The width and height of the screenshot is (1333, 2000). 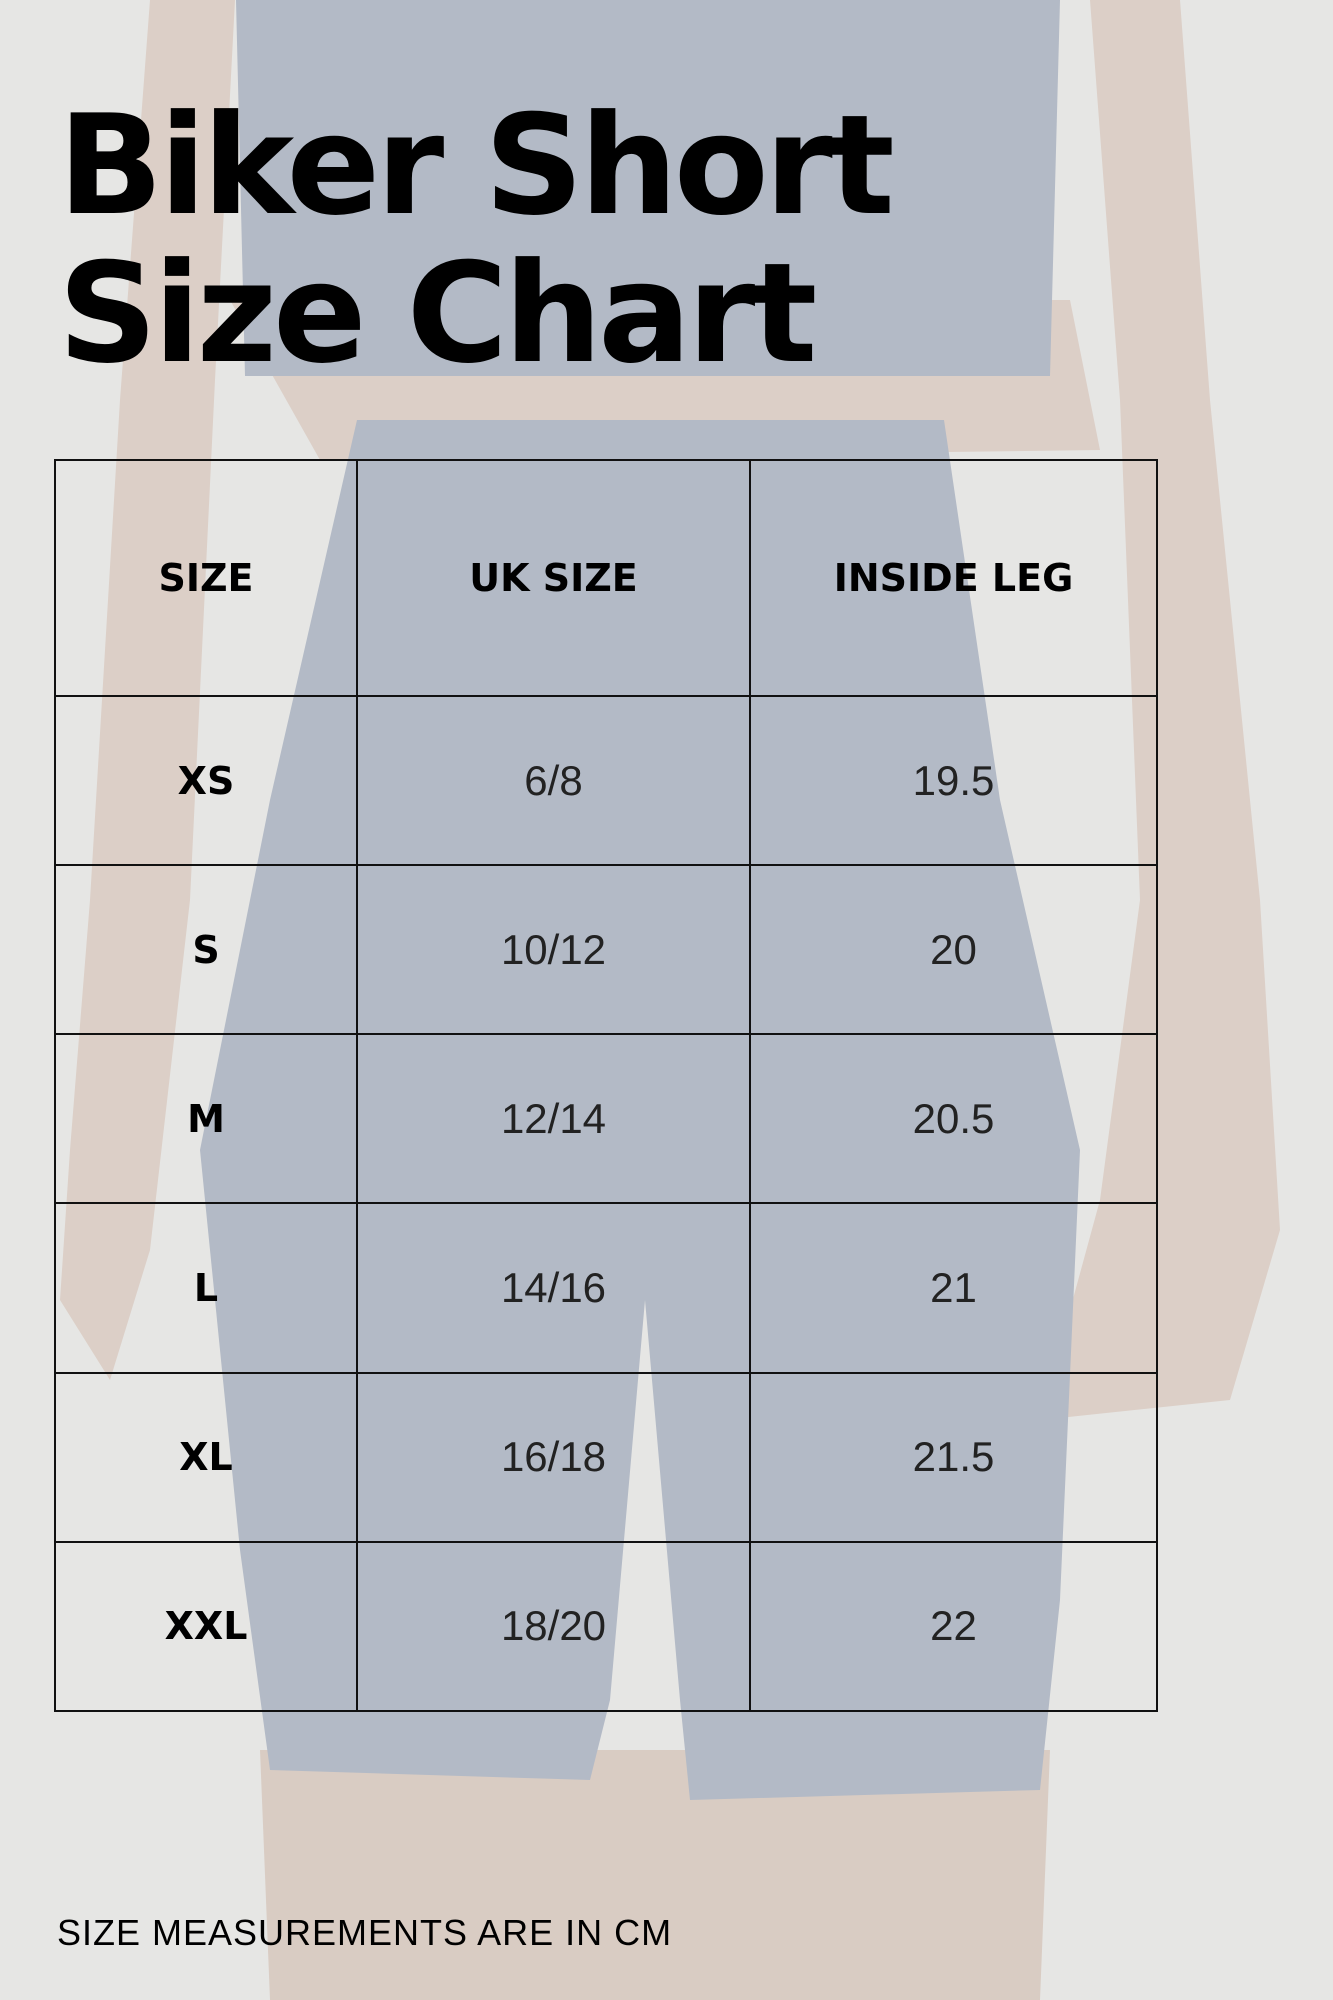 I want to click on table-header-row: SIZE UK SIZE INSIDE LEG, so click(x=606, y=578).